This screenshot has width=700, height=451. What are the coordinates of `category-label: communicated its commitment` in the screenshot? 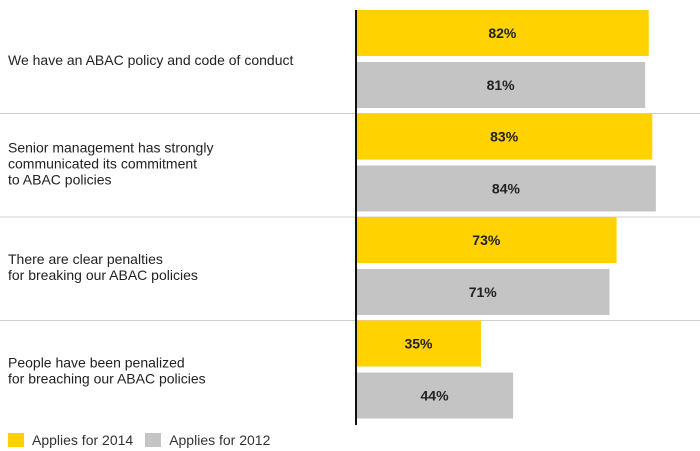 It's located at (102, 164).